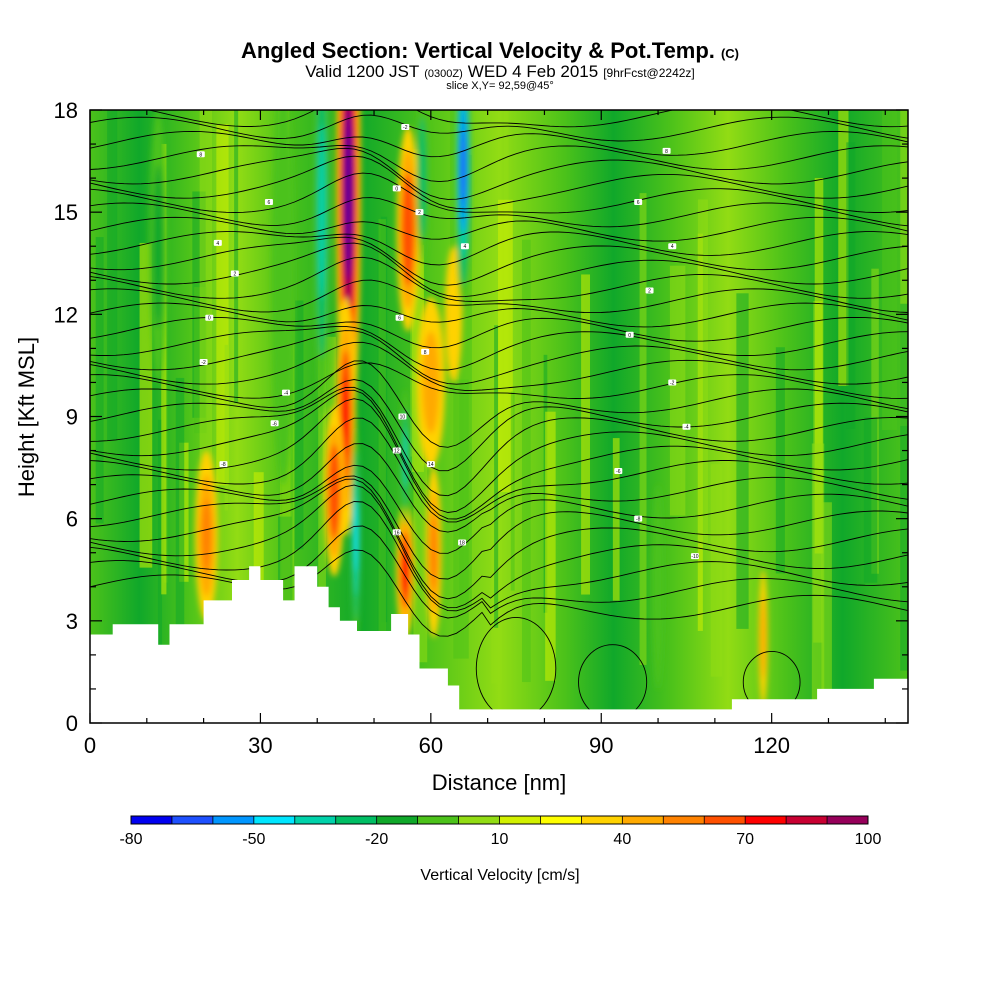 The width and height of the screenshot is (1000, 1000). Describe the element at coordinates (672, 383) in the screenshot. I see `svg-text: -2` at that location.